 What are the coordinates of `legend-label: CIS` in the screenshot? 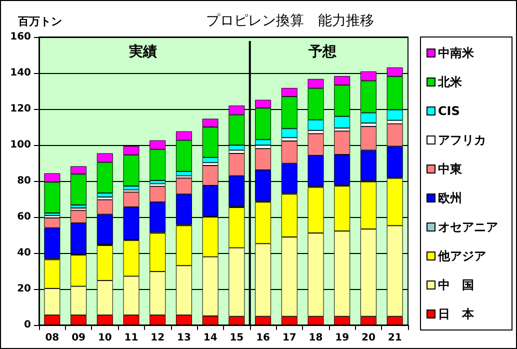 It's located at (449, 111).